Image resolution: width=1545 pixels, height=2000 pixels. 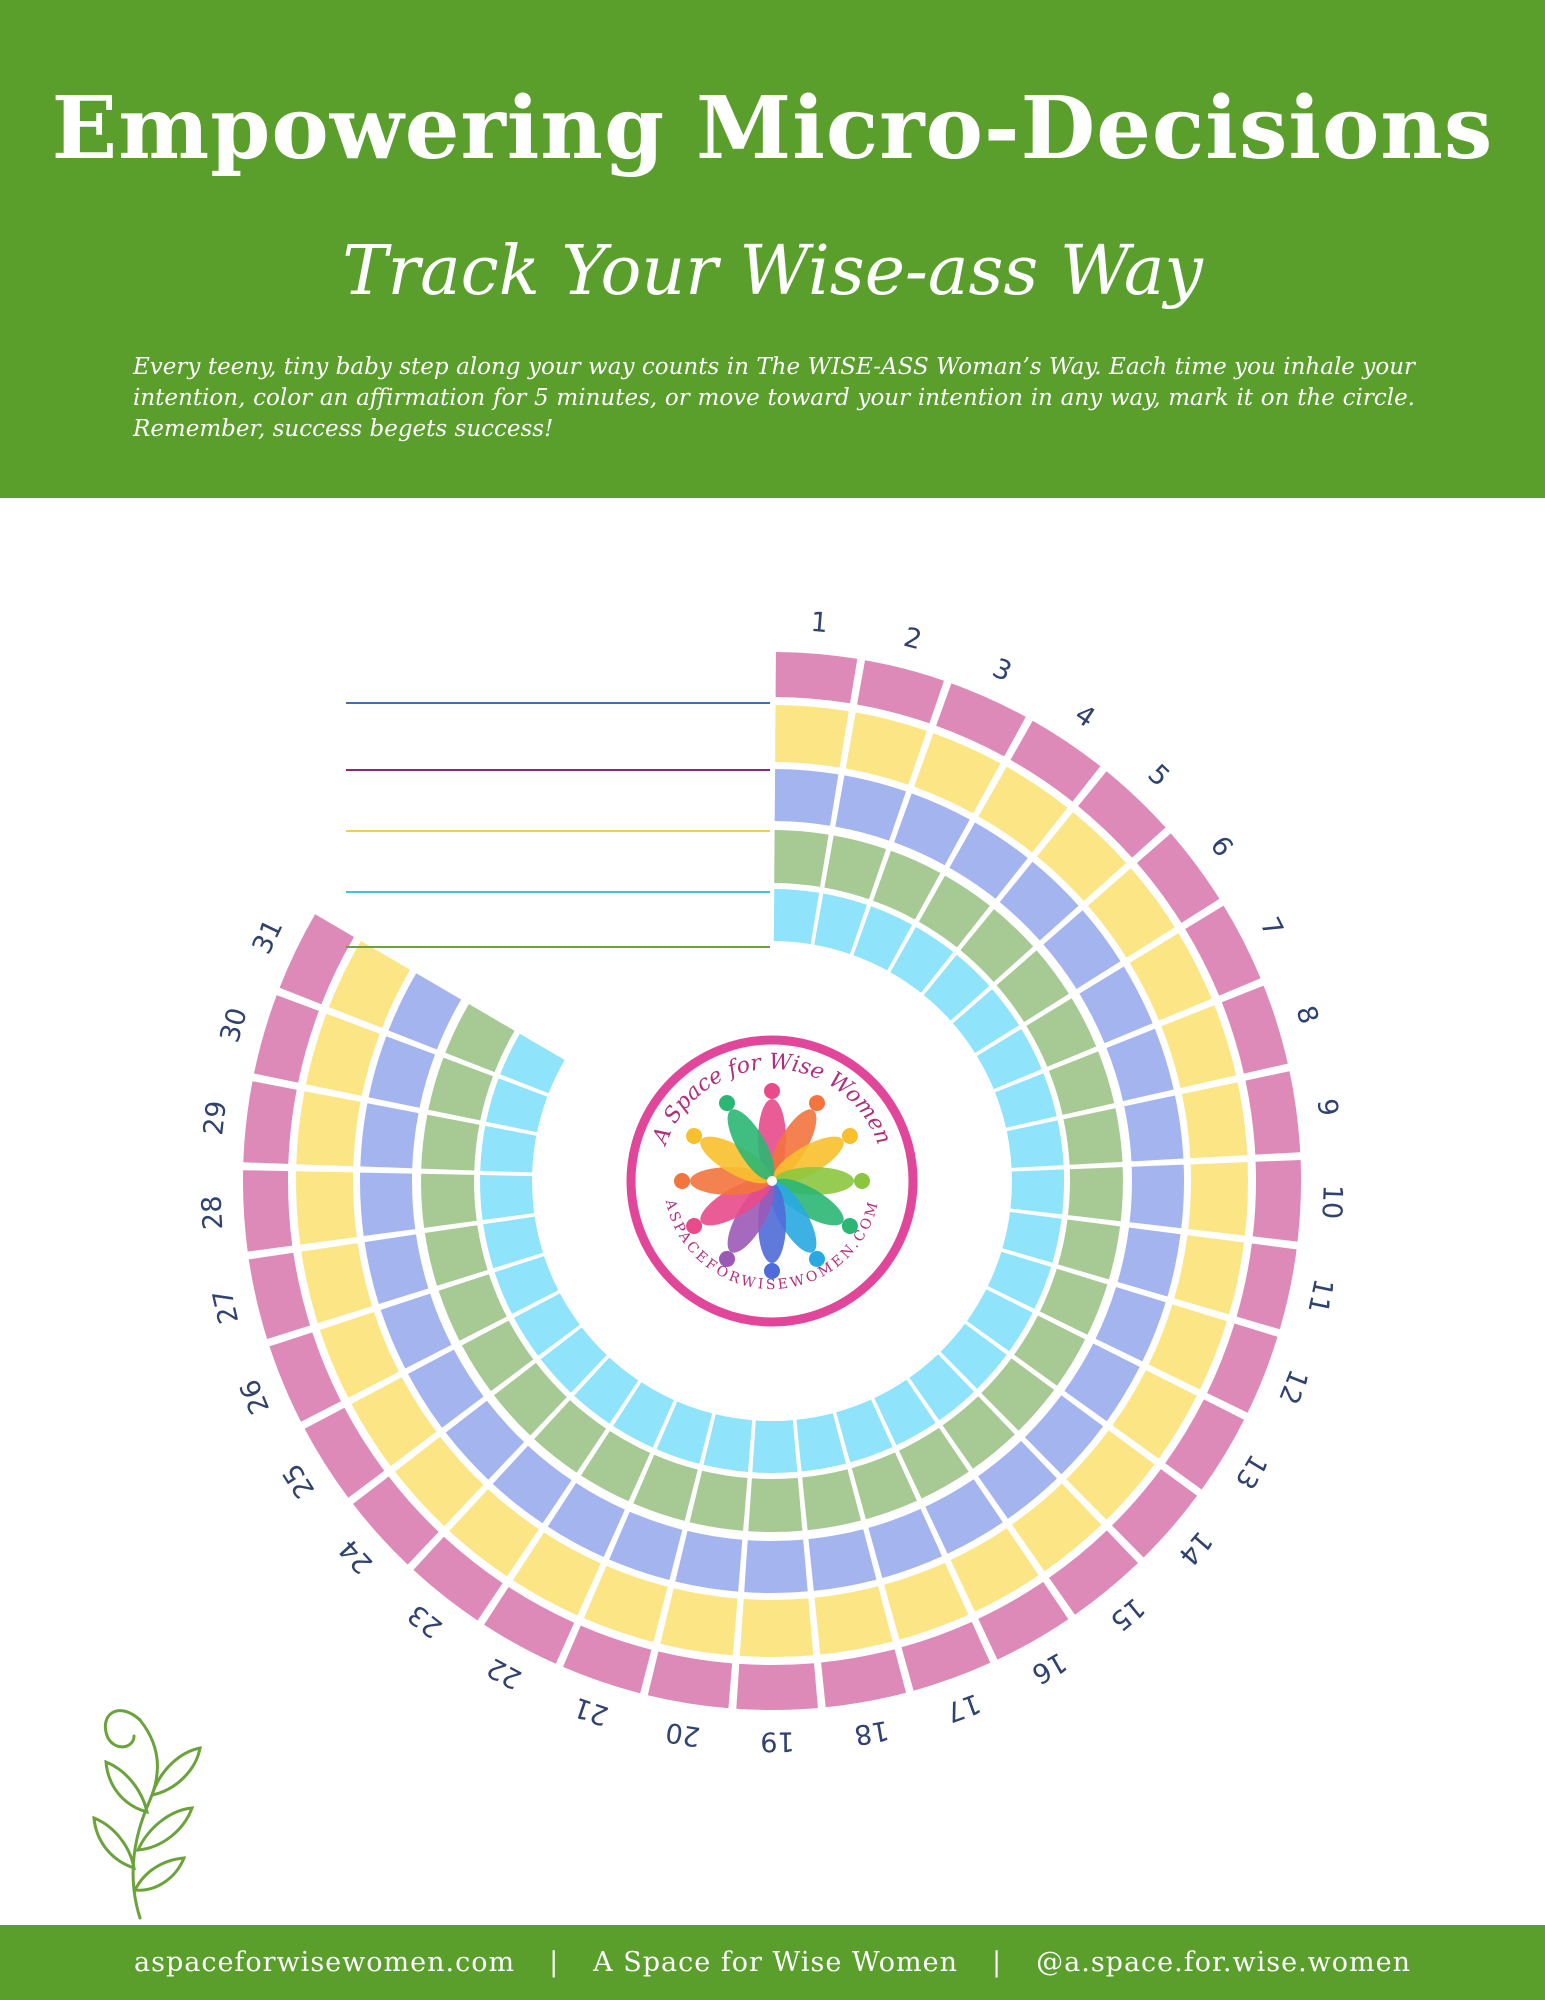 What do you see at coordinates (324, 1962) in the screenshot?
I see `footer-website: aspaceforwisewomen.com` at bounding box center [324, 1962].